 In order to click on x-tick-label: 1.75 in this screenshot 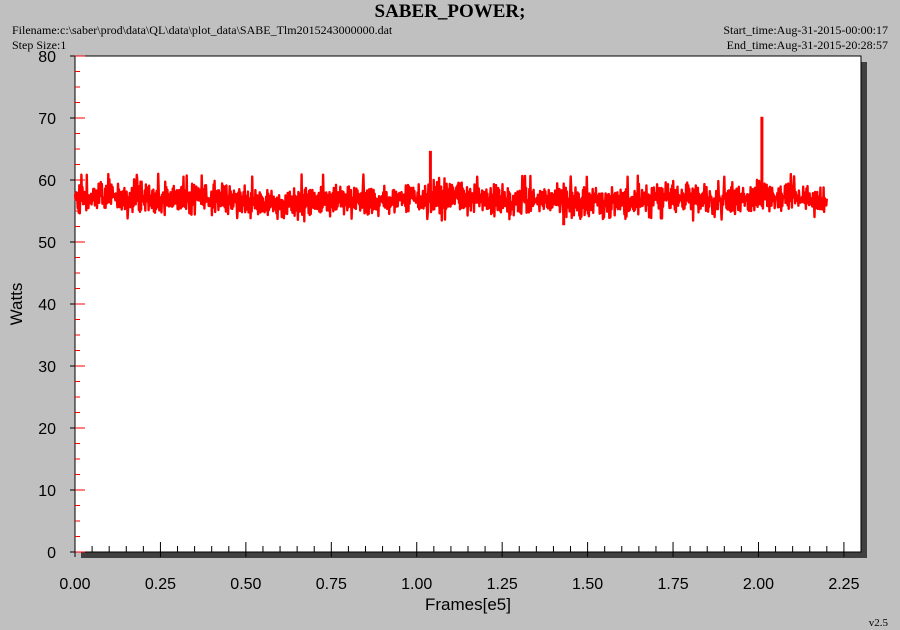, I will do `click(672, 584)`.